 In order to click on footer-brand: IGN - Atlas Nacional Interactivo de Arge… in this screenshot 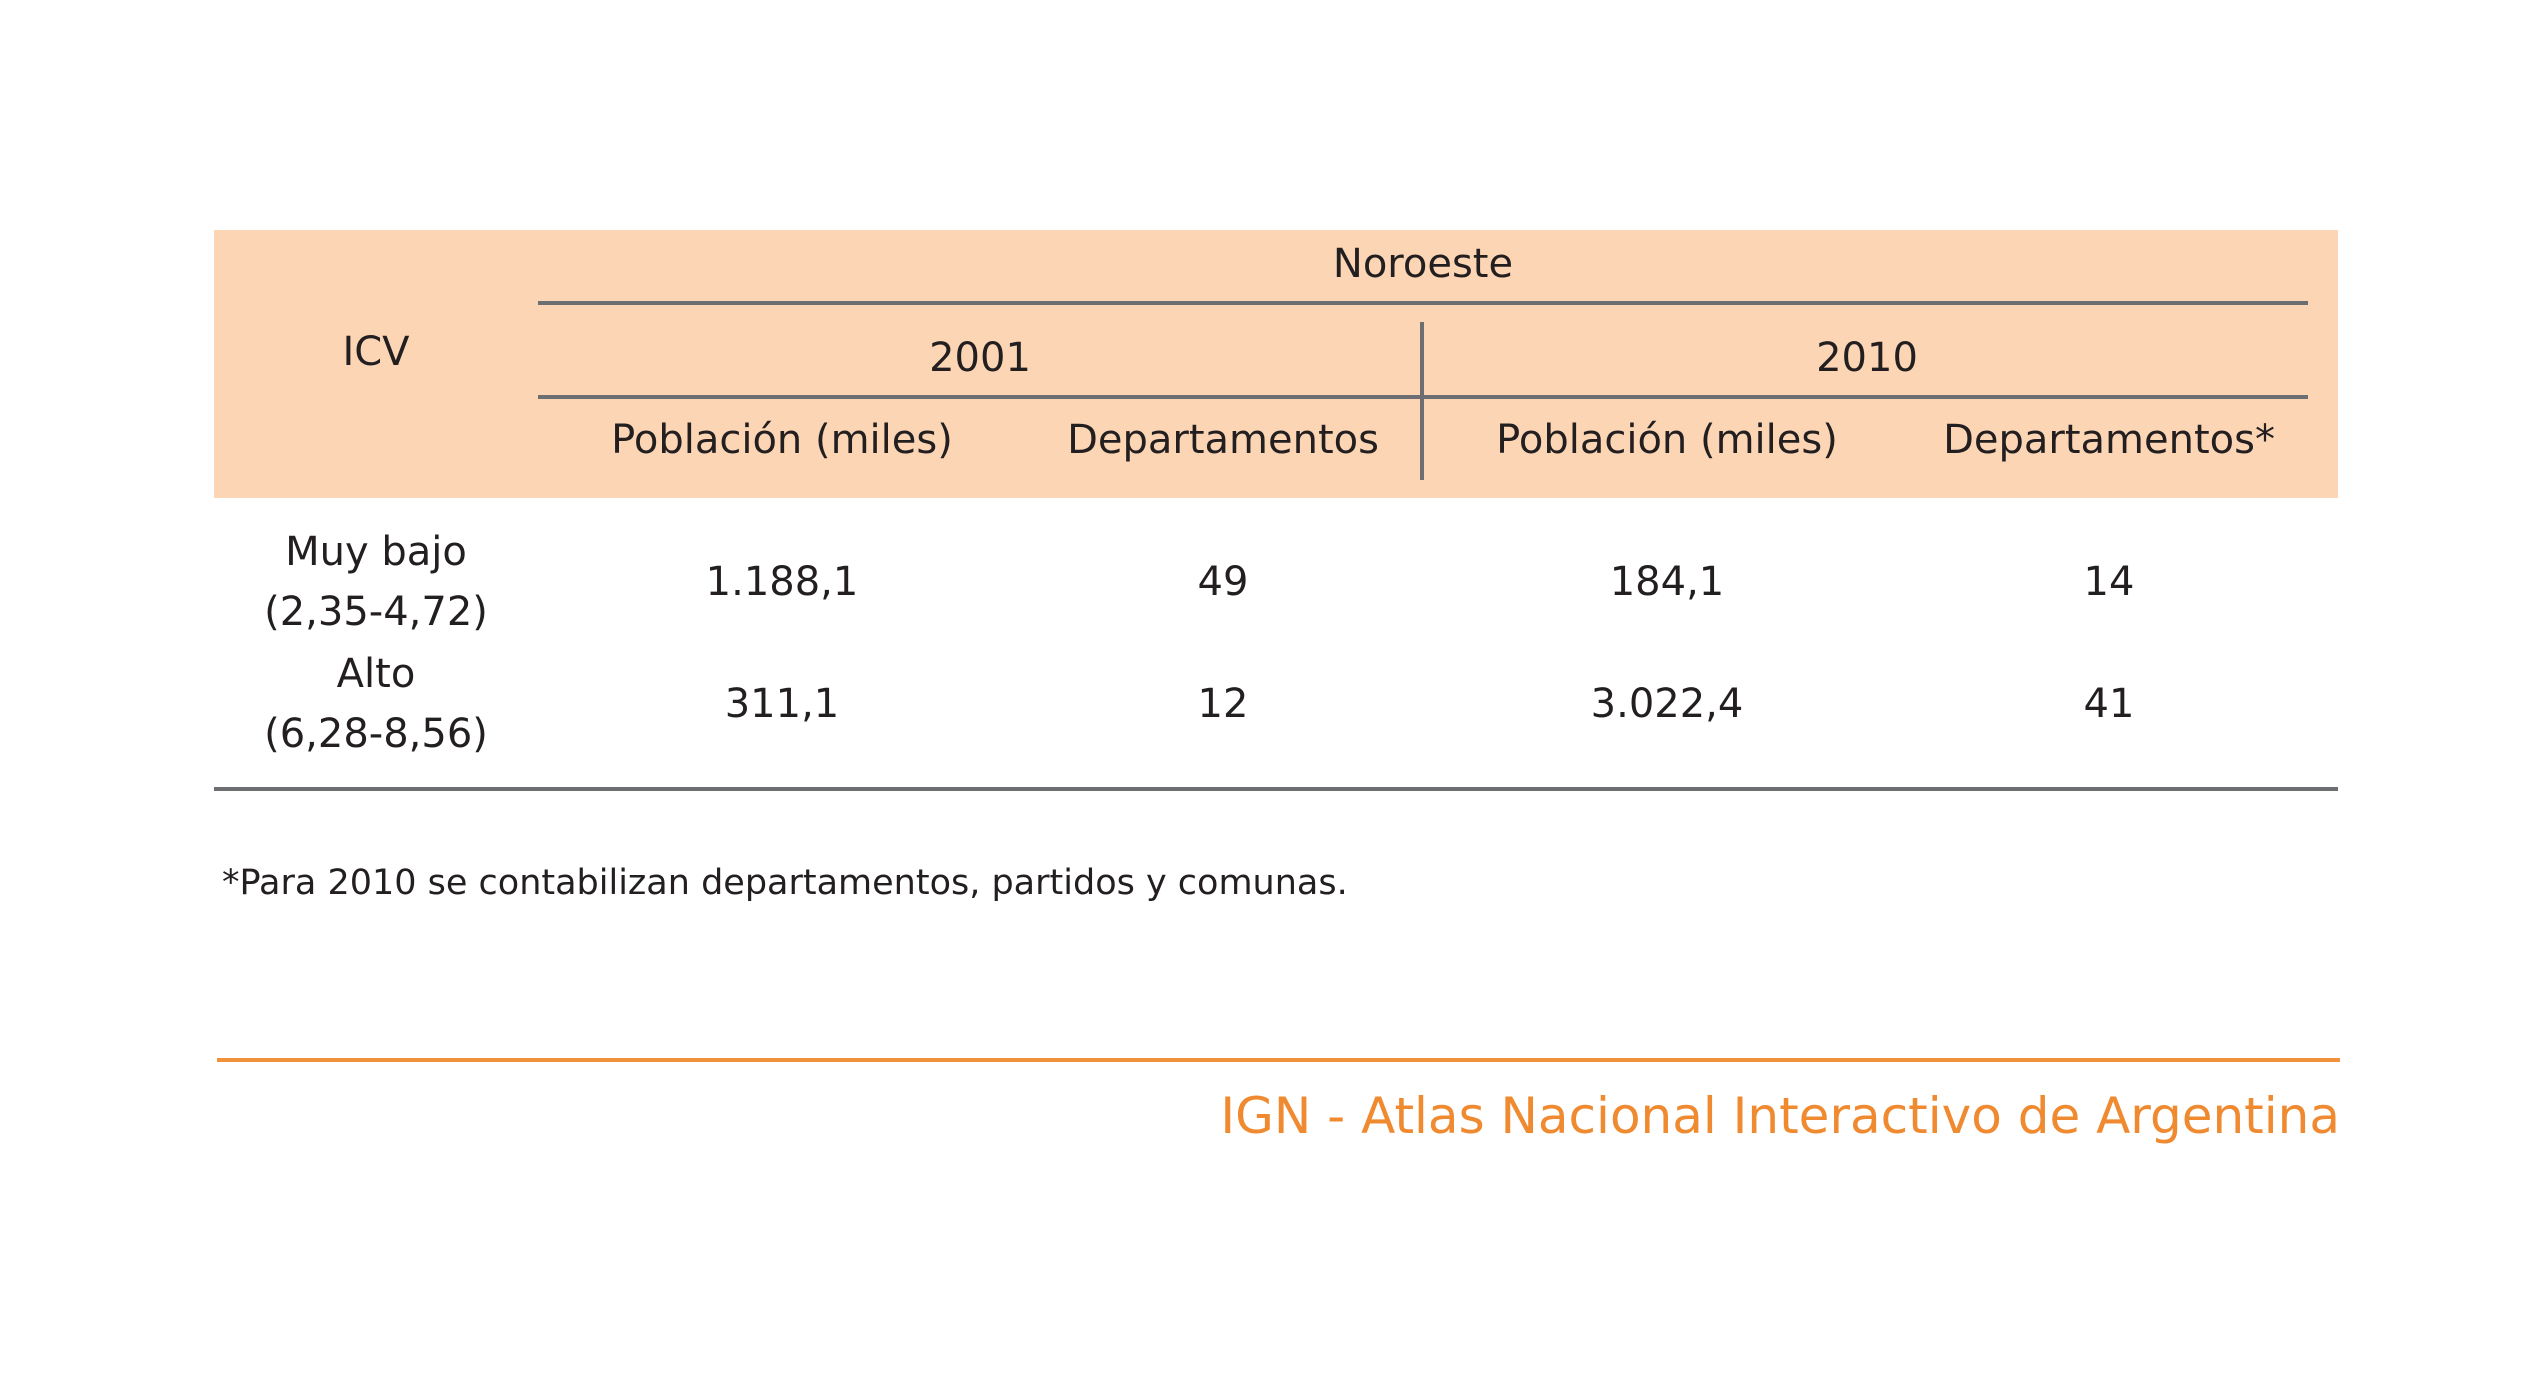, I will do `click(1780, 1116)`.